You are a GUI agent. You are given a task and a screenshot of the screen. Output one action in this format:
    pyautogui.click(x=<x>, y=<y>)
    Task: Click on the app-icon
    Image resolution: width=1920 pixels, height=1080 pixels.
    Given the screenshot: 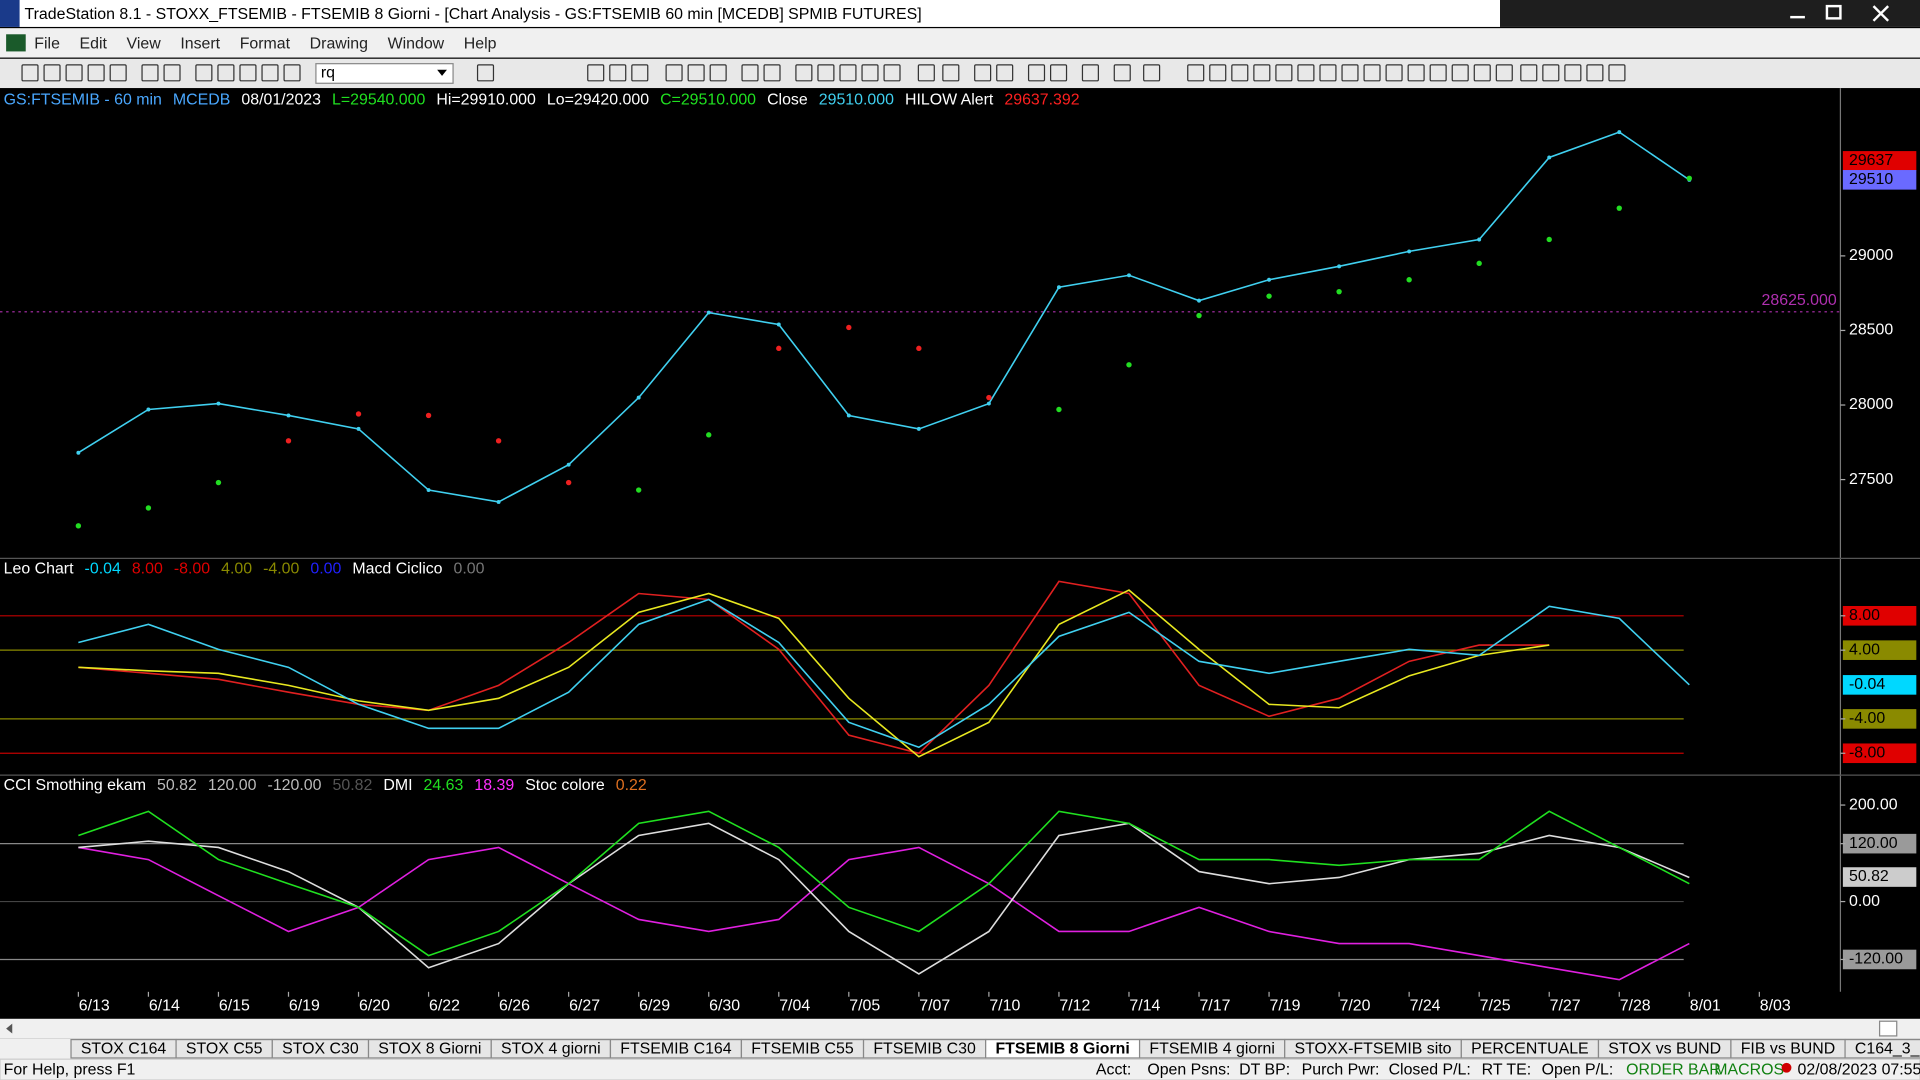 What is the action you would take?
    pyautogui.click(x=10, y=13)
    